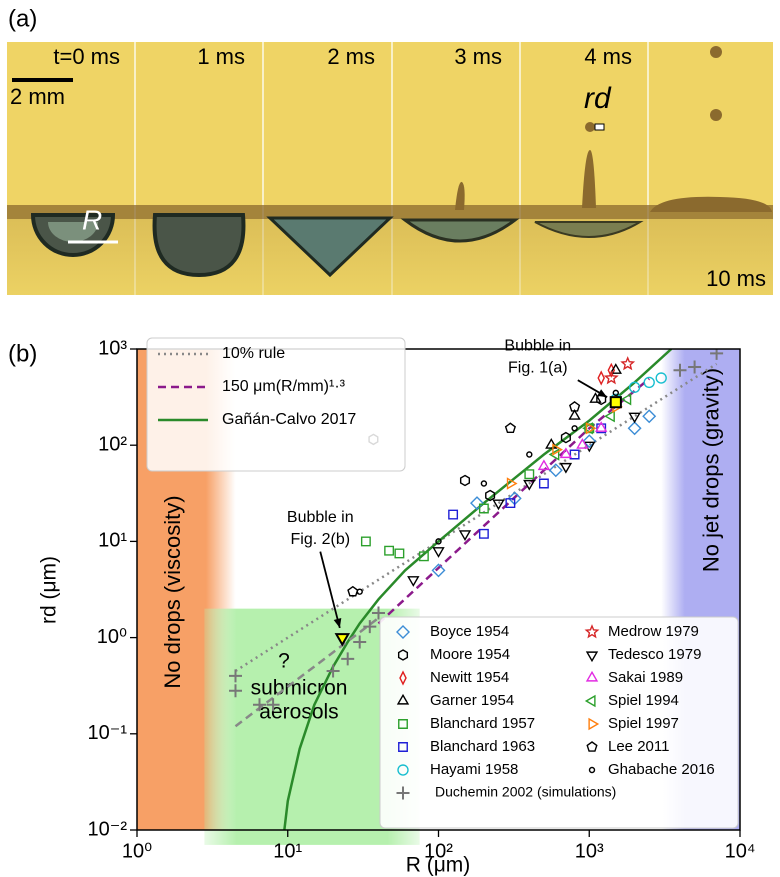 Image resolution: width=780 pixels, height=877 pixels. I want to click on fit-line, so click(513, 501).